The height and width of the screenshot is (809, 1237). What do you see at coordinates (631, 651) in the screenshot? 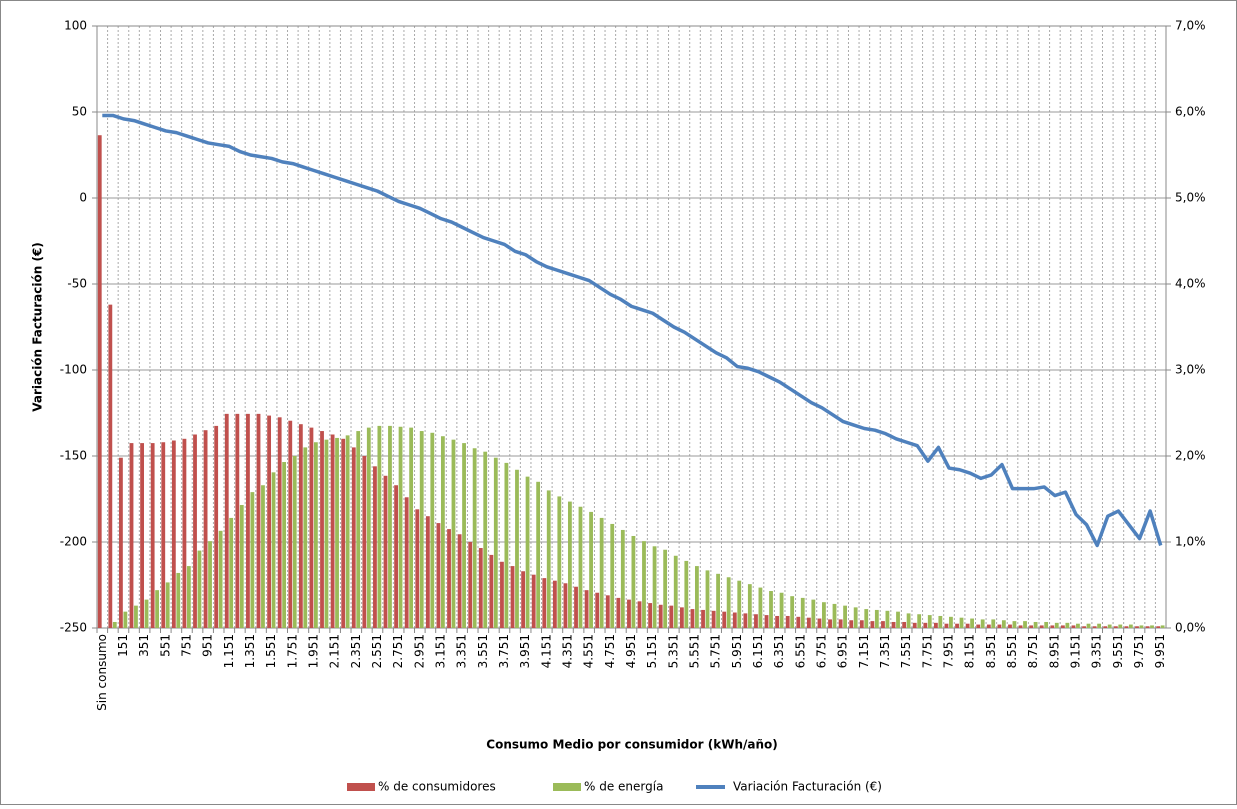
I see `x-tick-label: 4.951` at bounding box center [631, 651].